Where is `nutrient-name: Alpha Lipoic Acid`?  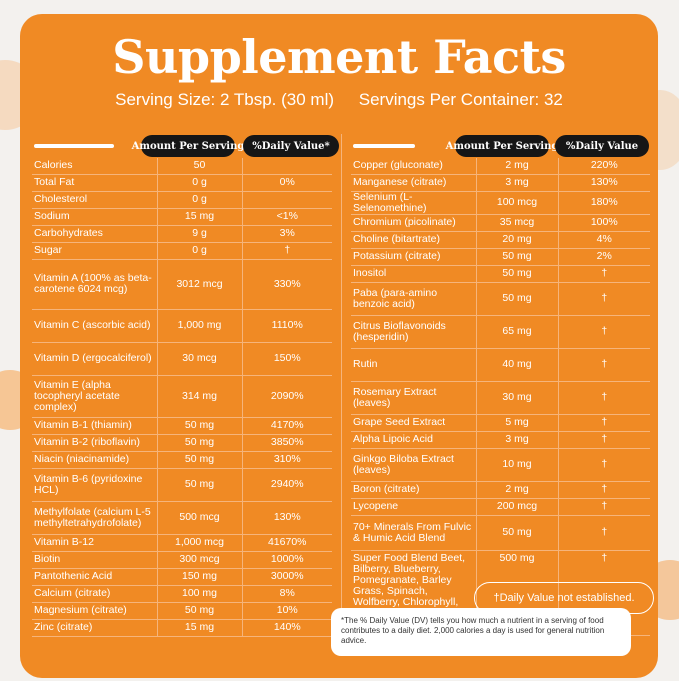 nutrient-name: Alpha Lipoic Acid is located at coordinates (413, 440).